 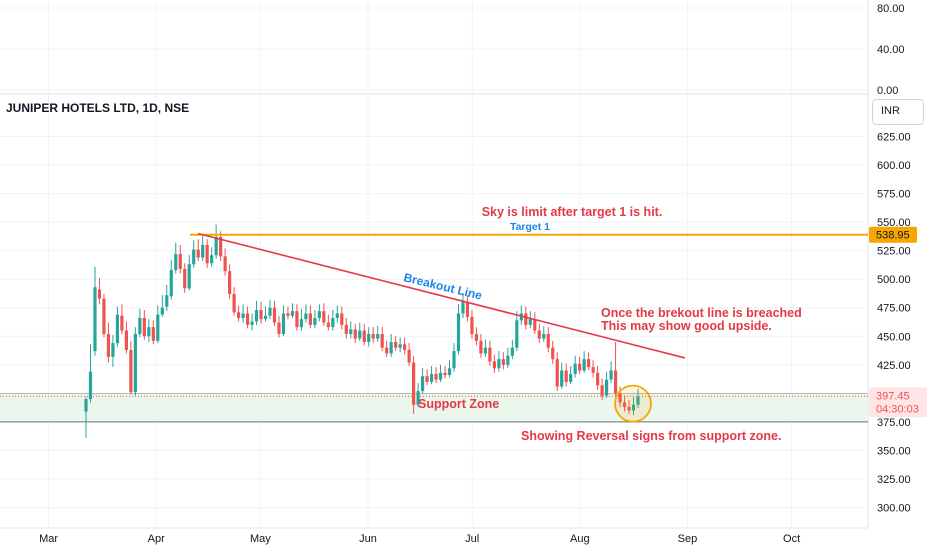 What do you see at coordinates (894, 280) in the screenshot?
I see `price-tick-label: 500.00` at bounding box center [894, 280].